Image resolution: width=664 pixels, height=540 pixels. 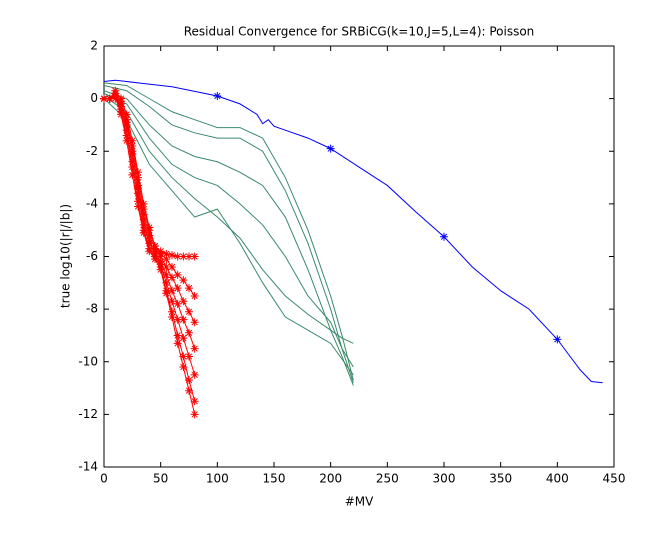 I want to click on y-tick-label: -8, so click(x=92, y=309).